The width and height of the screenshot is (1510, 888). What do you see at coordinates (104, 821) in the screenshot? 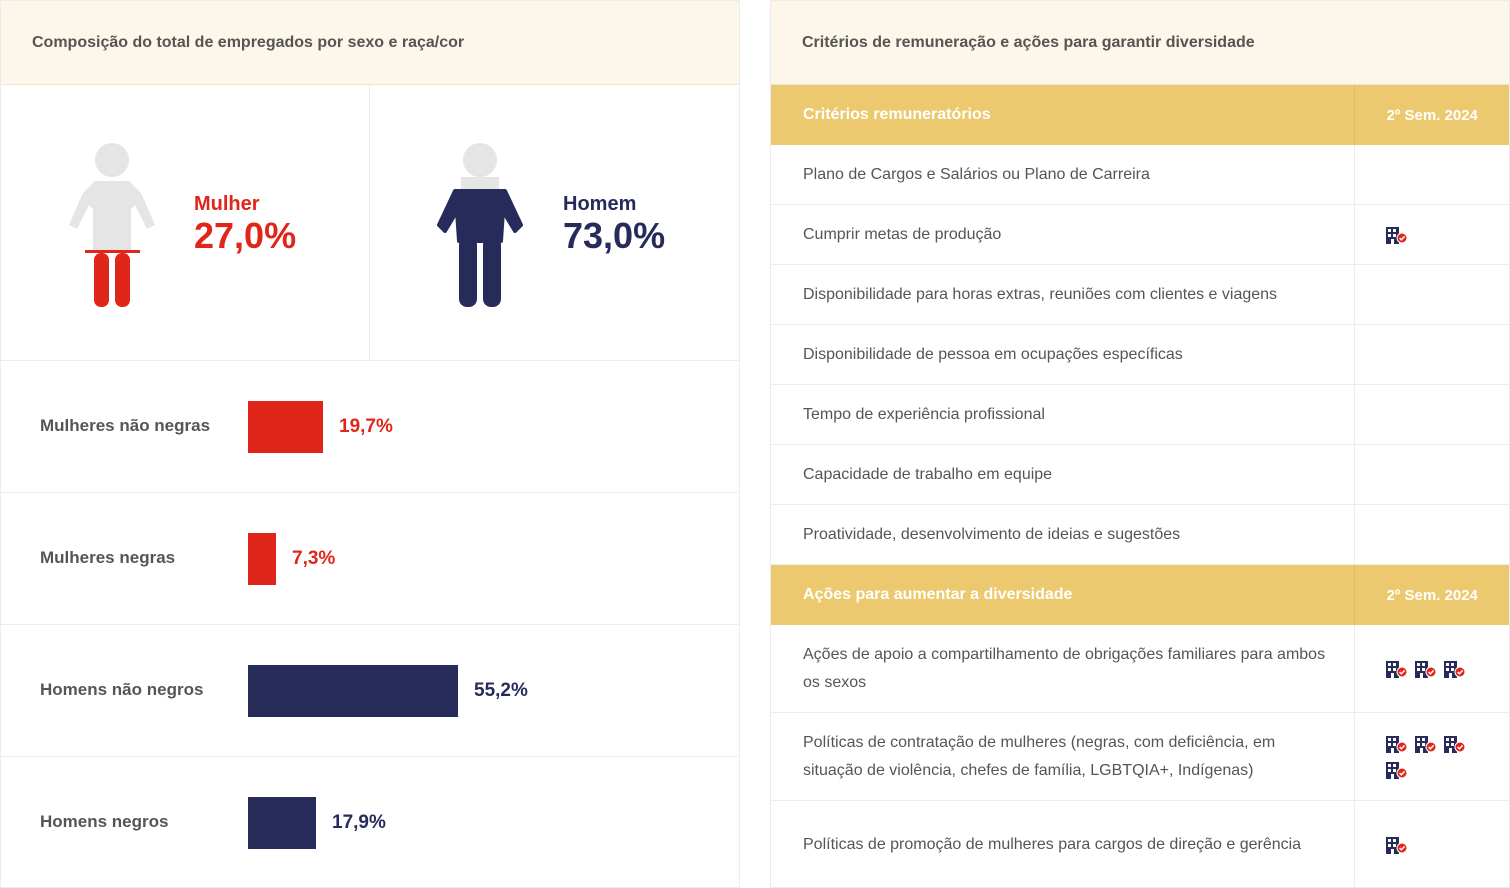
I see `bar-label: Homens negros` at bounding box center [104, 821].